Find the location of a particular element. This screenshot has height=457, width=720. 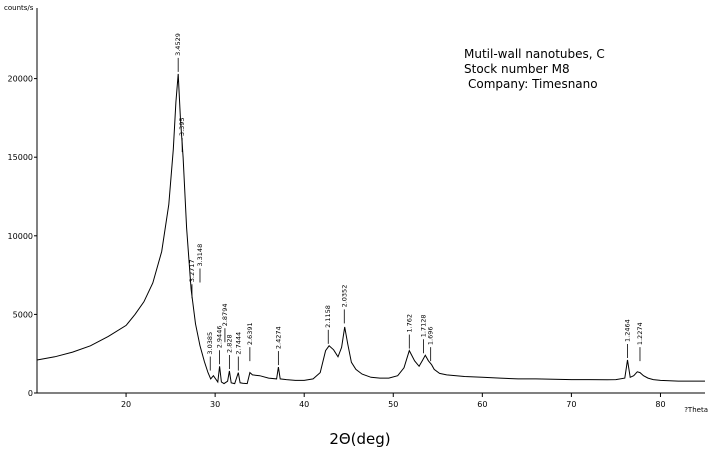

peak-label: 2.4274 is located at coordinates (278, 337).